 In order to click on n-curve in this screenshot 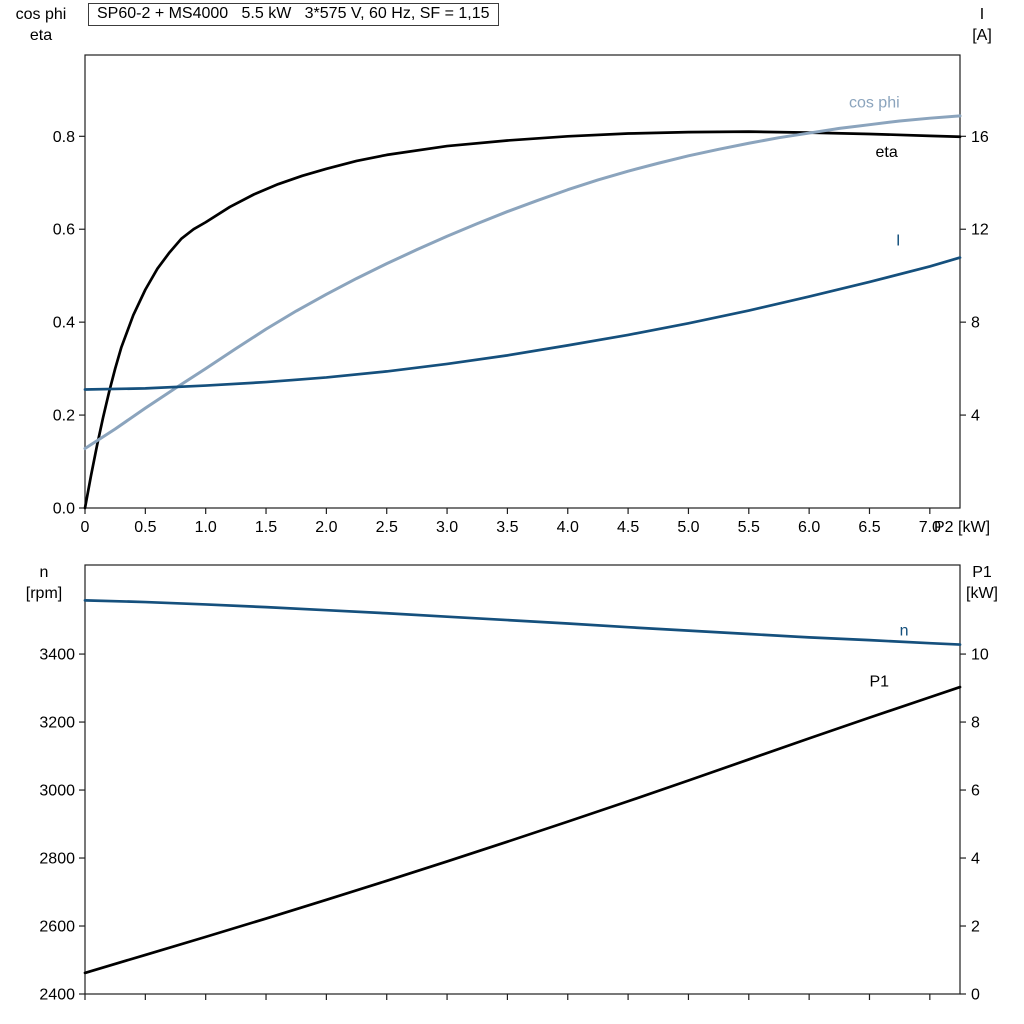, I will do `click(522, 622)`.